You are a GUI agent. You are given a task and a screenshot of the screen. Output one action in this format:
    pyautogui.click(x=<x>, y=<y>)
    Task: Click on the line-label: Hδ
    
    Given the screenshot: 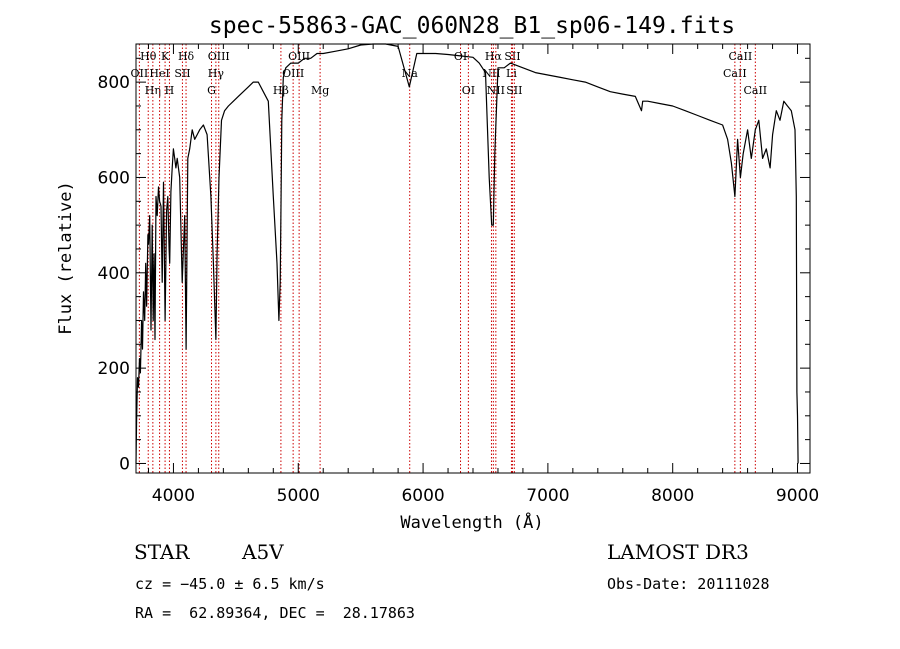 What is the action you would take?
    pyautogui.click(x=186, y=56)
    